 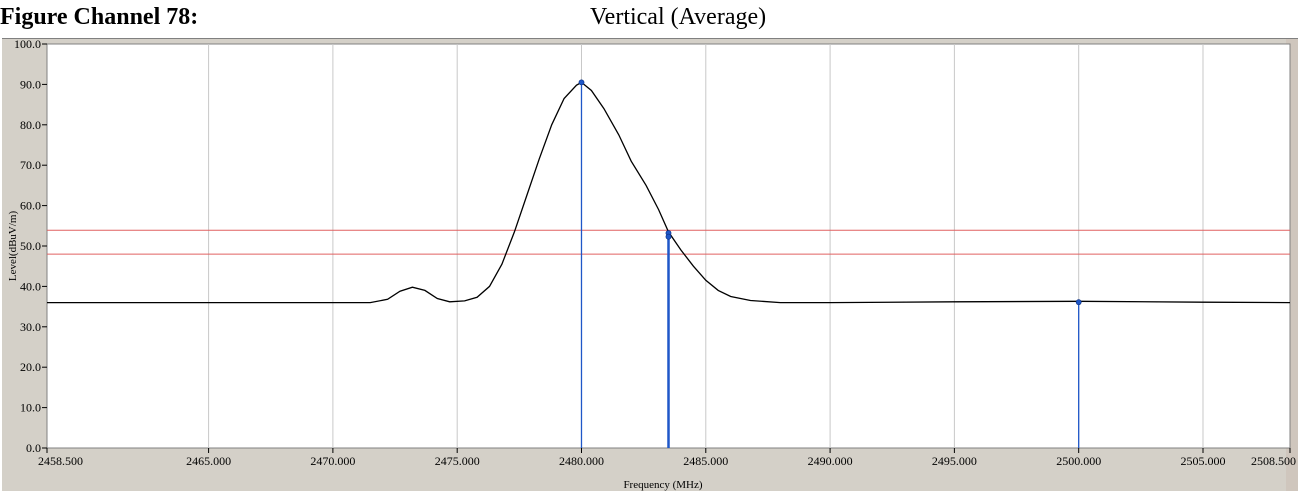 What do you see at coordinates (1273, 461) in the screenshot?
I see `x-tick-label: 2508.500` at bounding box center [1273, 461].